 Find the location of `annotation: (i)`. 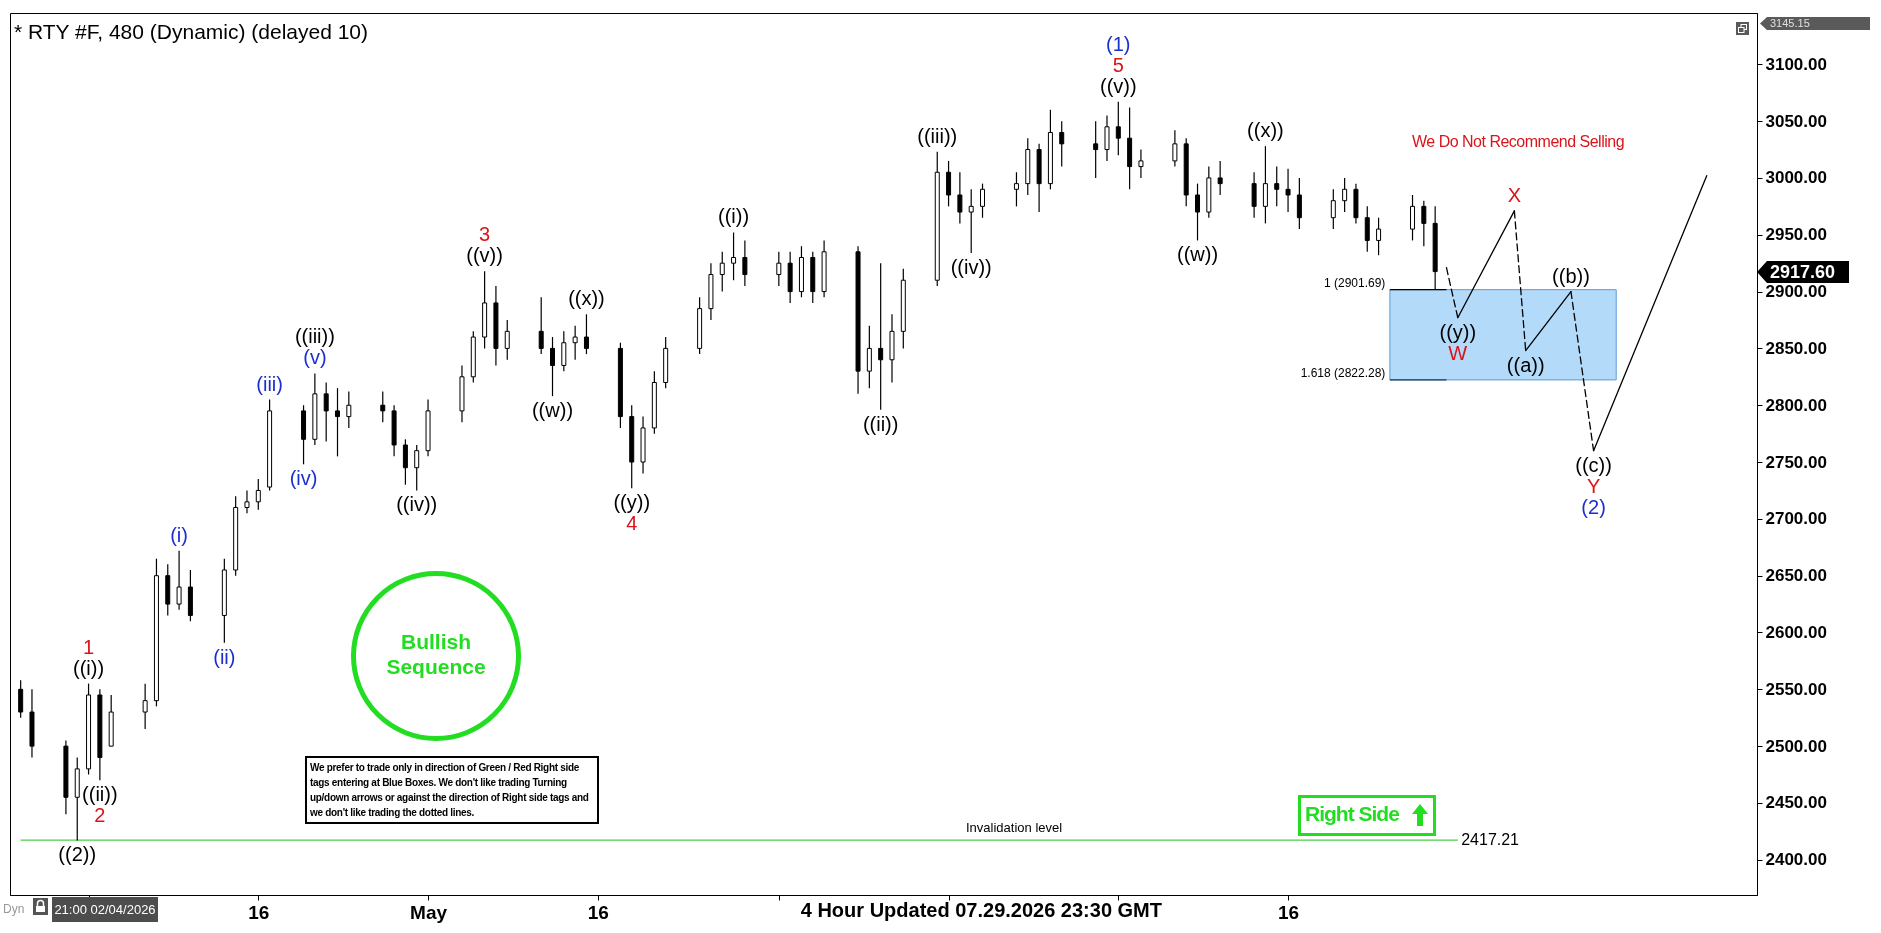

annotation: (i) is located at coordinates (179, 534).